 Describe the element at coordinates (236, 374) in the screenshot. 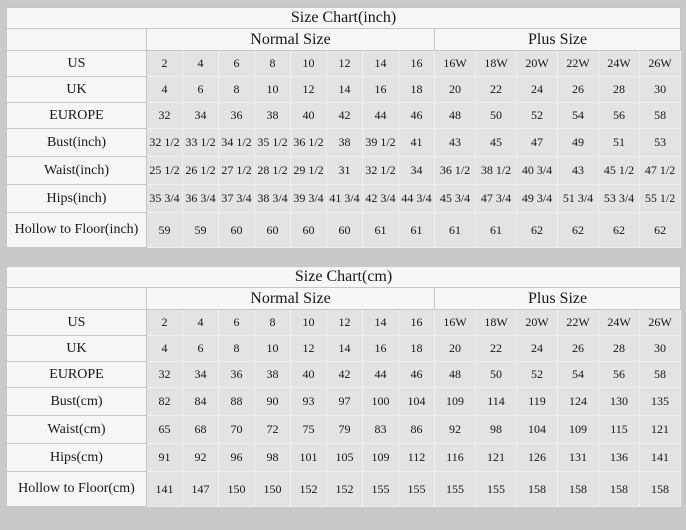

I see `size-value-cell: 36` at that location.